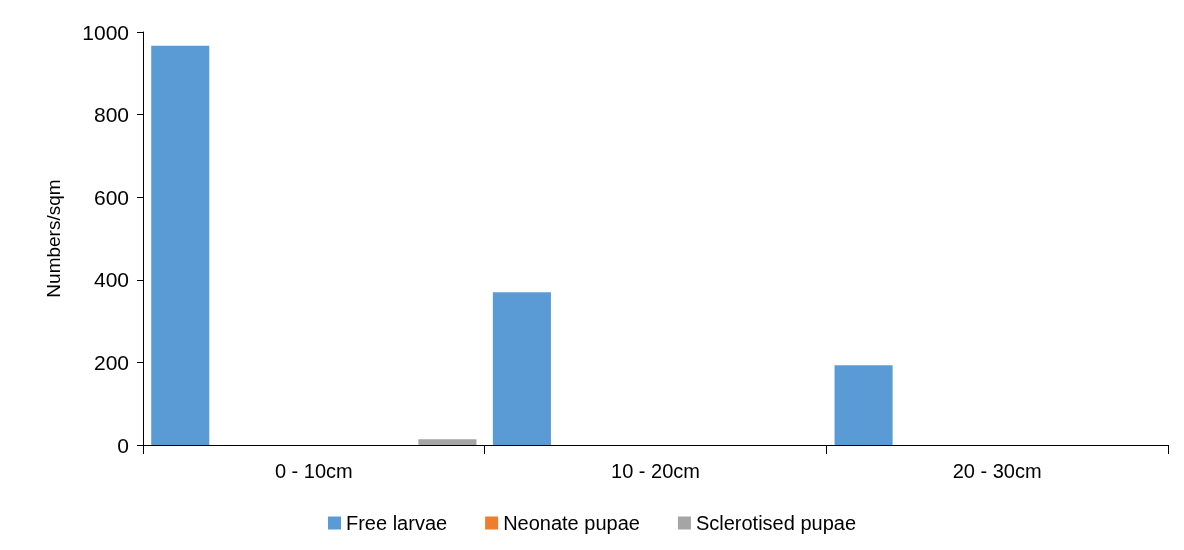 This screenshot has height=550, width=1184. I want to click on x-tick-label: 0 - 10cm, so click(313, 471).